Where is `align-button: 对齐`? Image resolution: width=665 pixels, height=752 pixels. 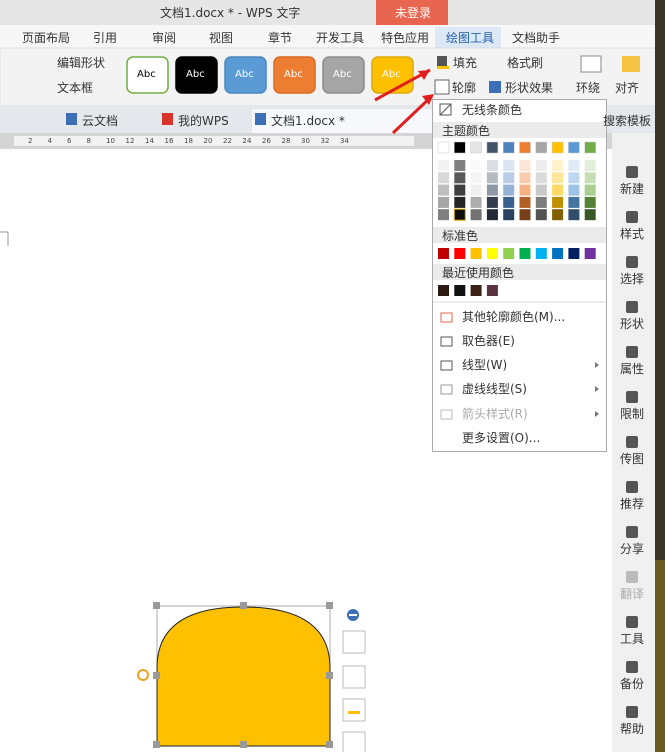 align-button: 对齐 is located at coordinates (627, 88).